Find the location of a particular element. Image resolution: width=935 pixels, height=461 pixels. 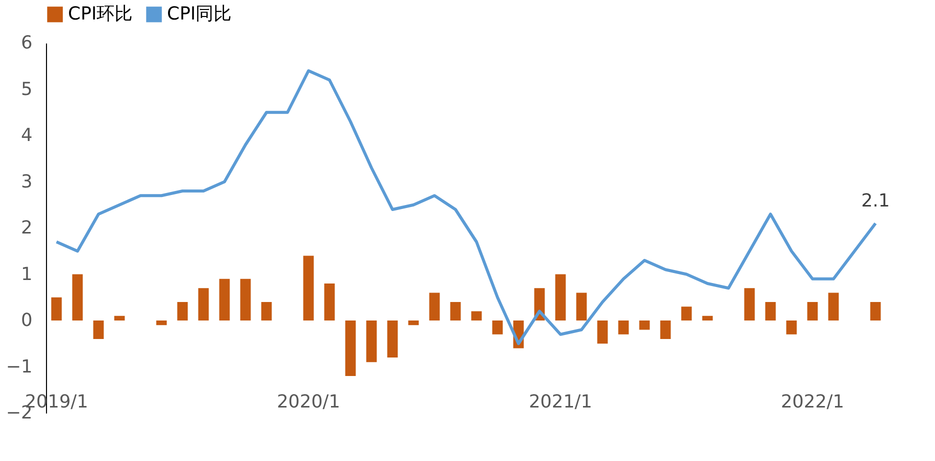

y-tick-label: 4 is located at coordinates (26, 135).